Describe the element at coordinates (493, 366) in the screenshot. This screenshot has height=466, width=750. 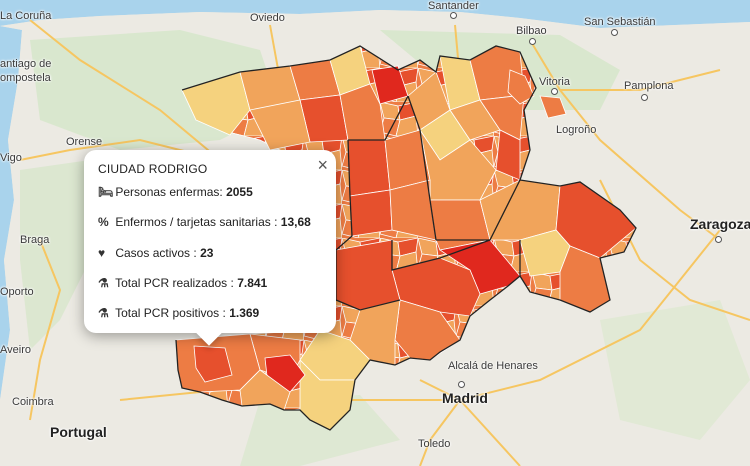
I see `place-alcala: Alcalá de Henares` at that location.